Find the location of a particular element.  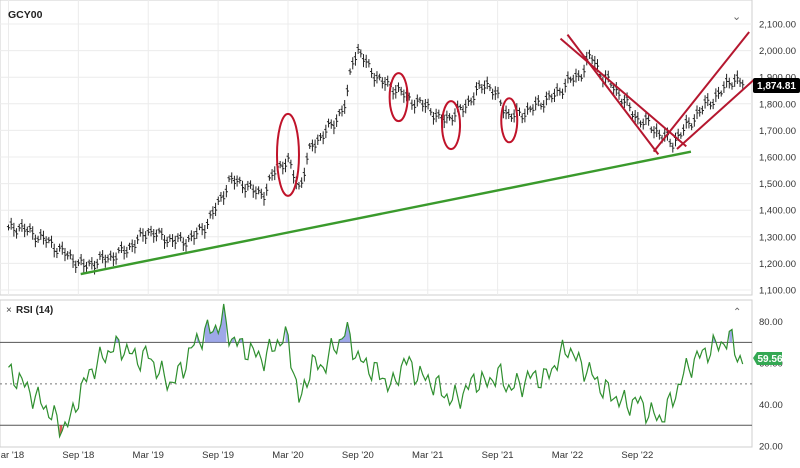

down-channel-upper-line is located at coordinates (623, 92).